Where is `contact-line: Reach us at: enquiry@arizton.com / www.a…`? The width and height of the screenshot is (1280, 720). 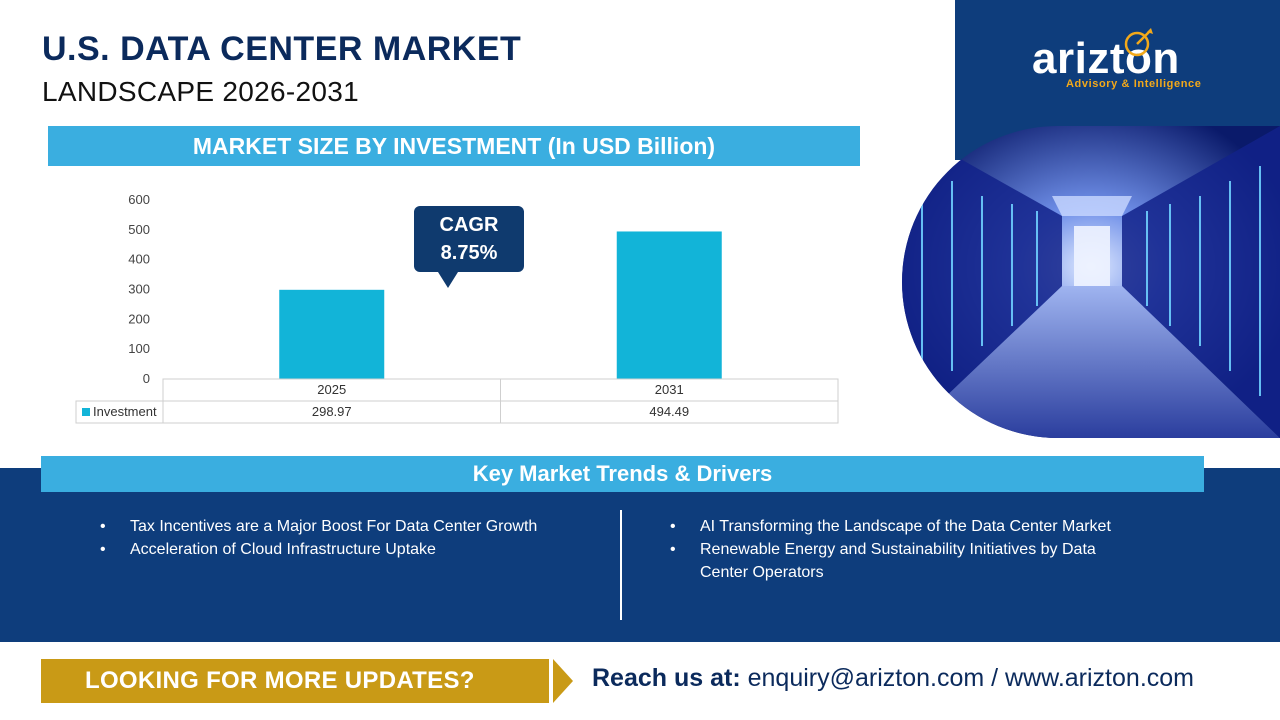
contact-line: Reach us at: enquiry@arizton.com / www.a… is located at coordinates (893, 678).